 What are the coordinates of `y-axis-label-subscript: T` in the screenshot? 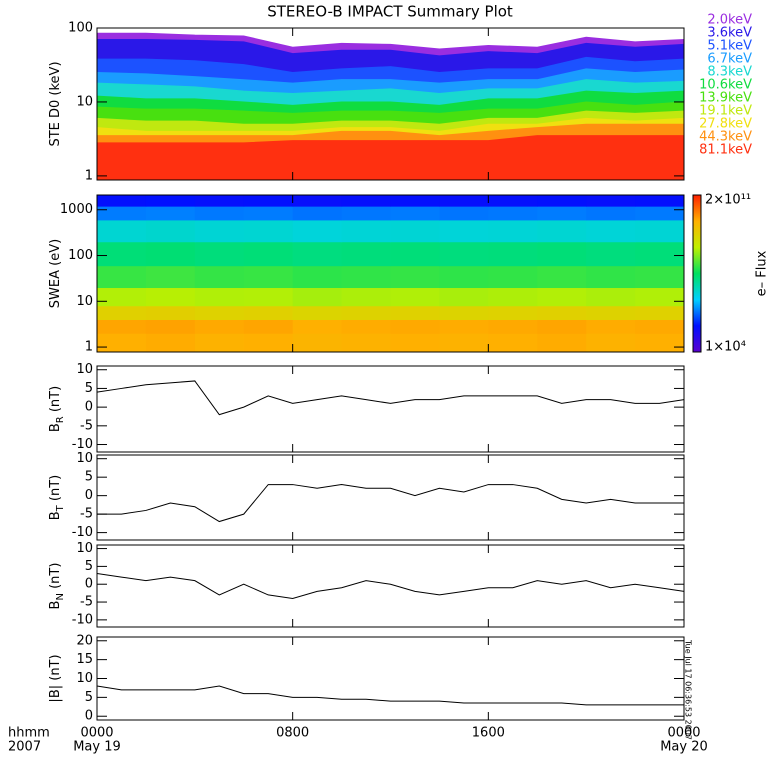 It's located at (60, 508).